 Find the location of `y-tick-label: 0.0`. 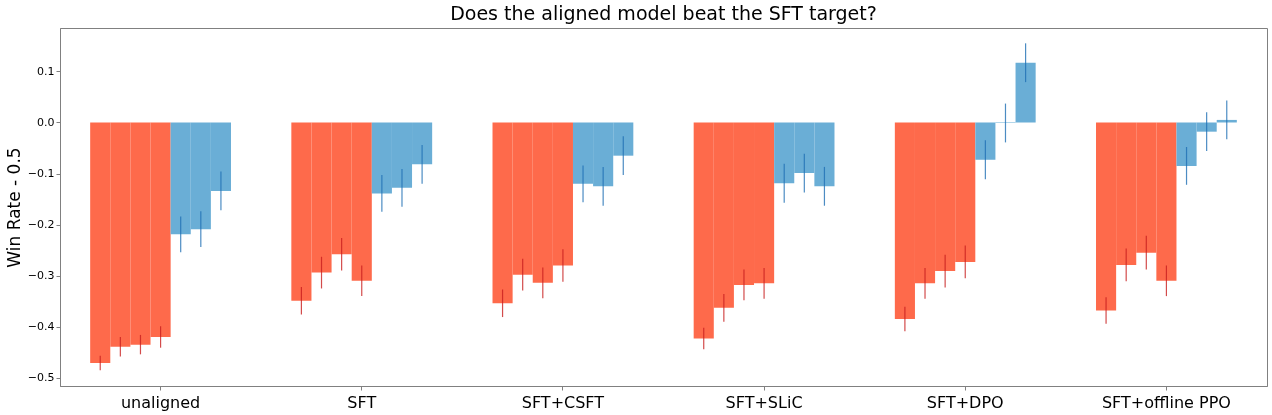

y-tick-label: 0.0 is located at coordinates (46, 122).